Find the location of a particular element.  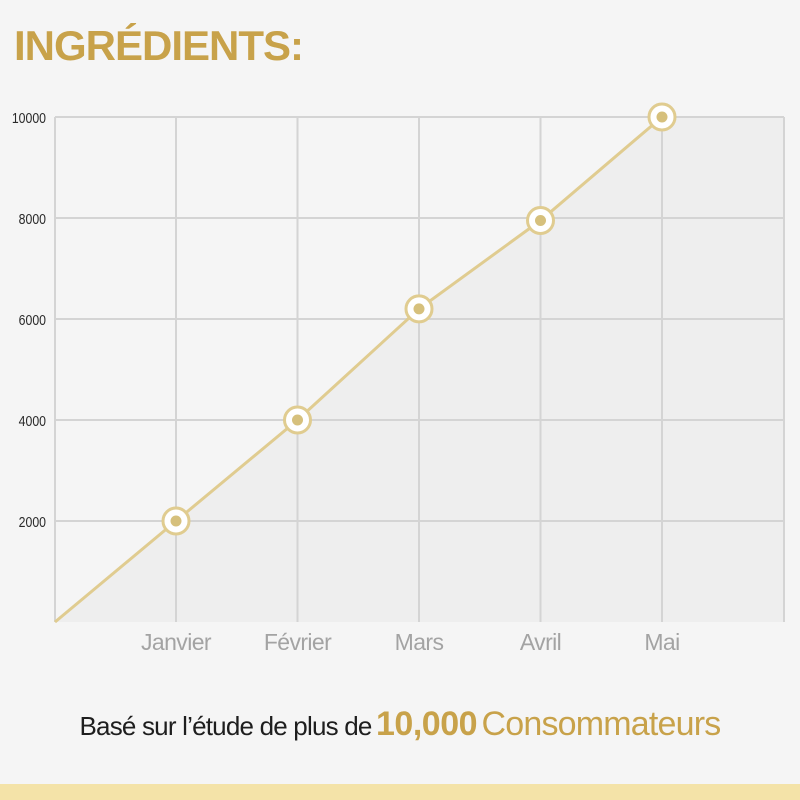

page-title: INGRÉDIENTS: is located at coordinates (159, 45).